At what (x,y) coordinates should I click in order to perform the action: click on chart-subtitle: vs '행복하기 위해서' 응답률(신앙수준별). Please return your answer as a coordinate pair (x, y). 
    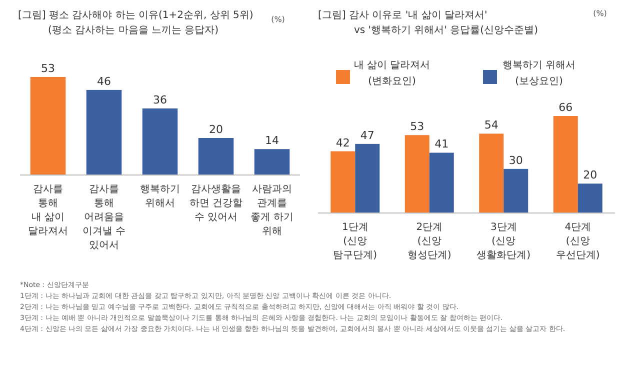
    Looking at the image, I should click on (446, 30).